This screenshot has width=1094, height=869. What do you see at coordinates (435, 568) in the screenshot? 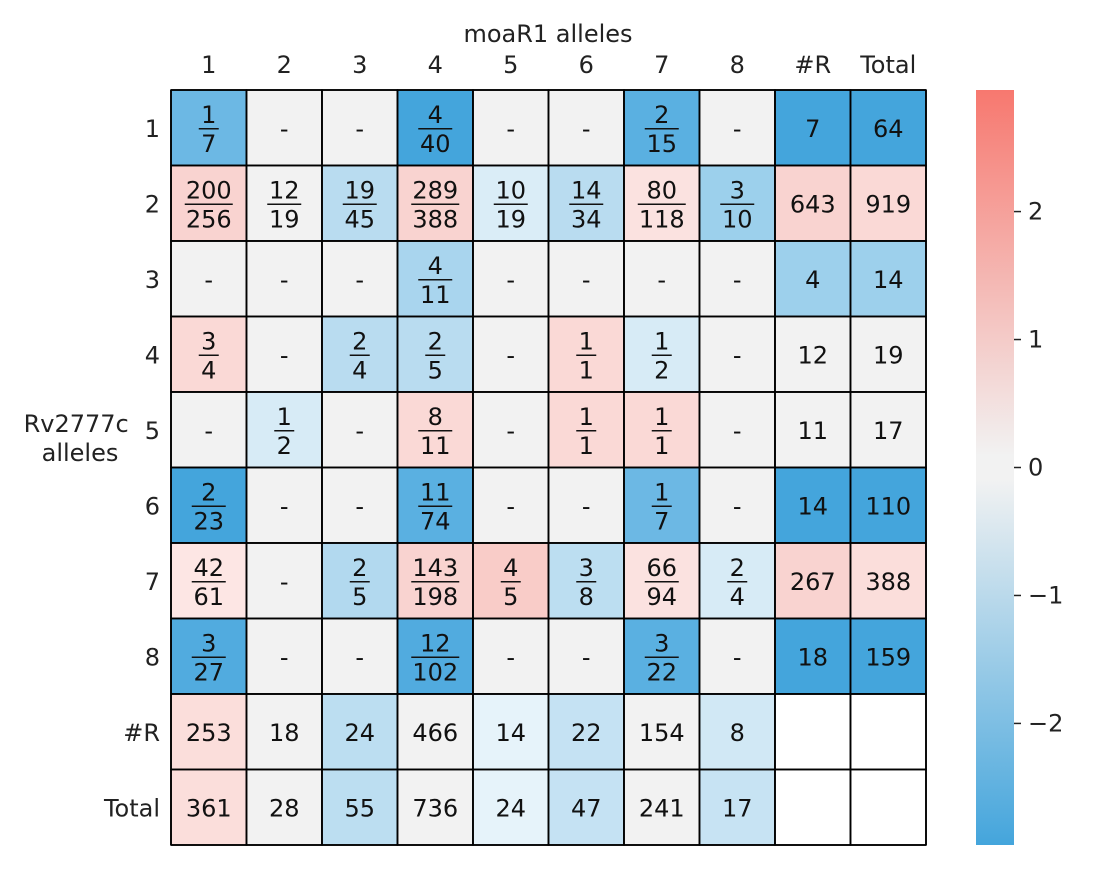
I see `cell-numerator: 143` at bounding box center [435, 568].